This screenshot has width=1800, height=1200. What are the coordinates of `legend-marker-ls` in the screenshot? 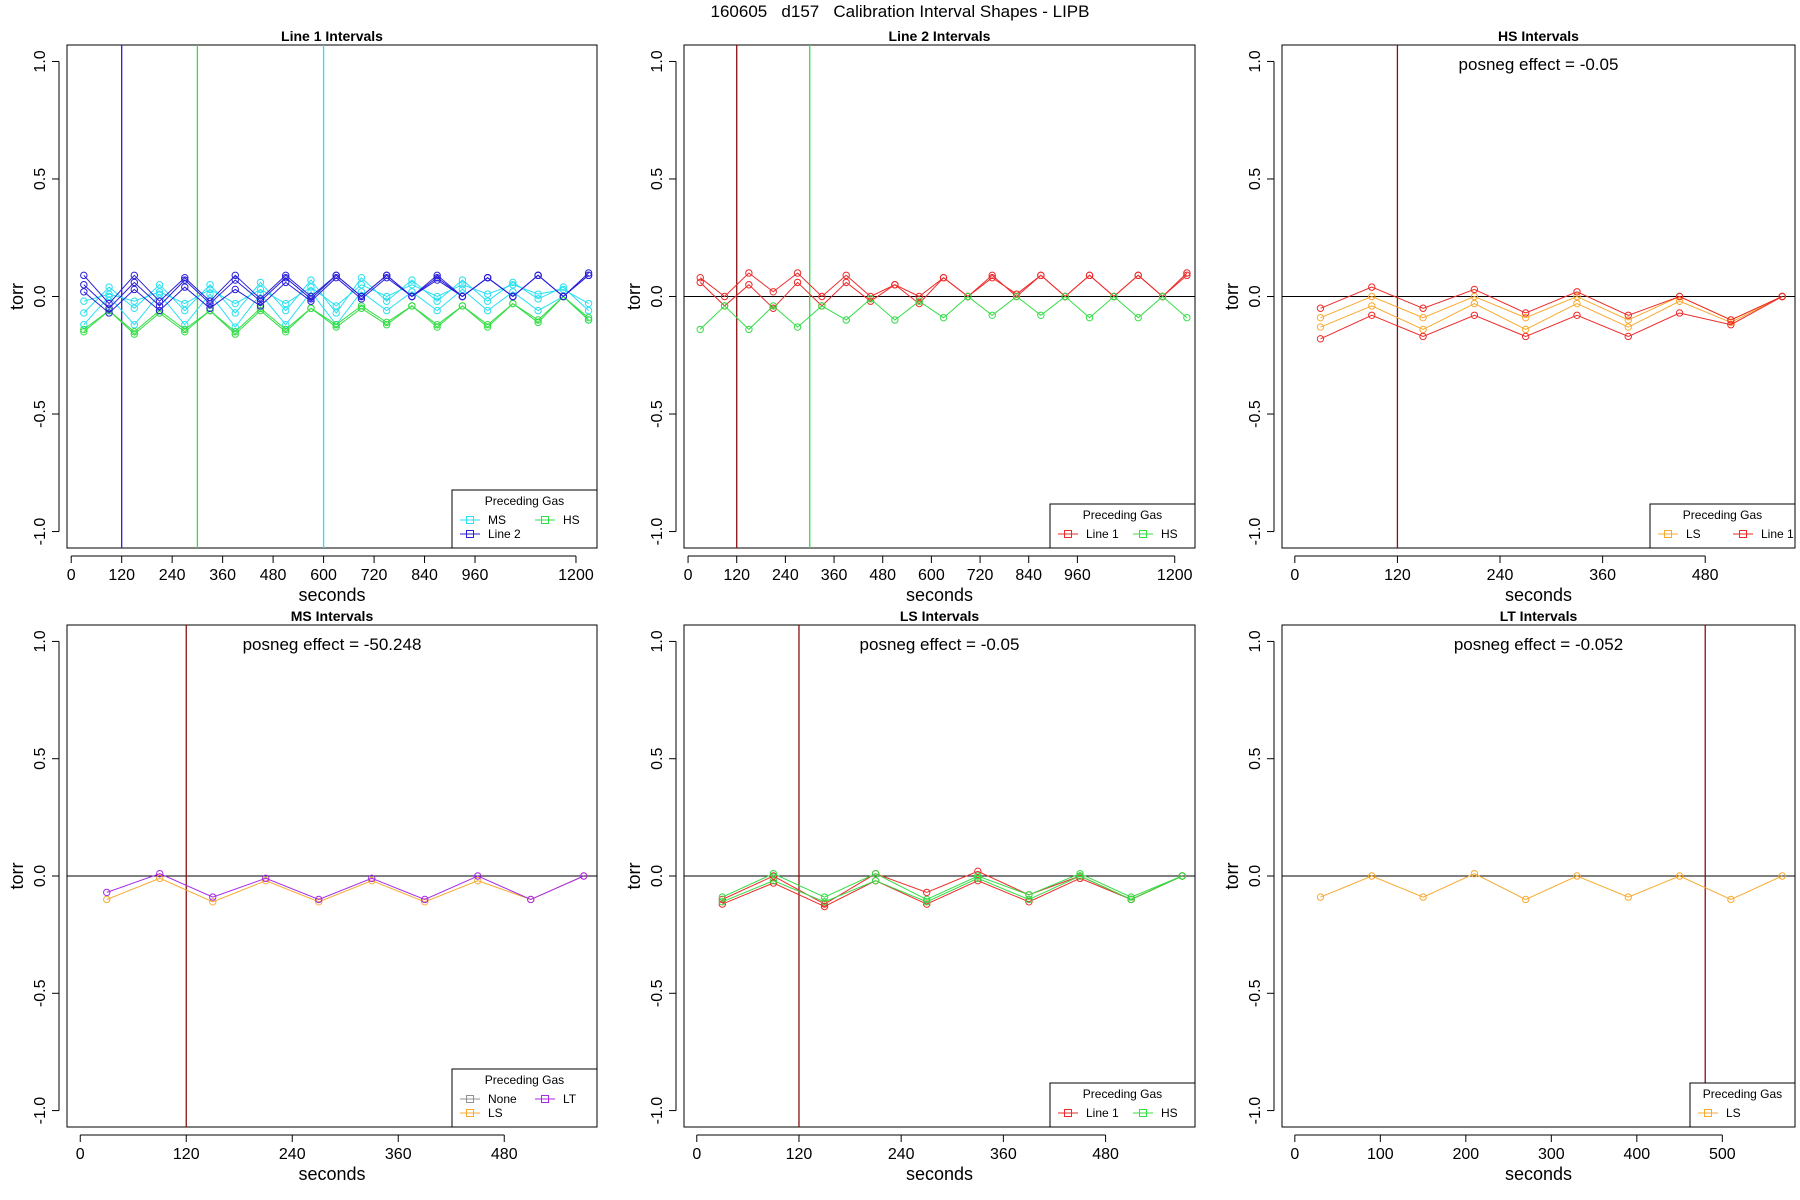 It's located at (470, 1113).